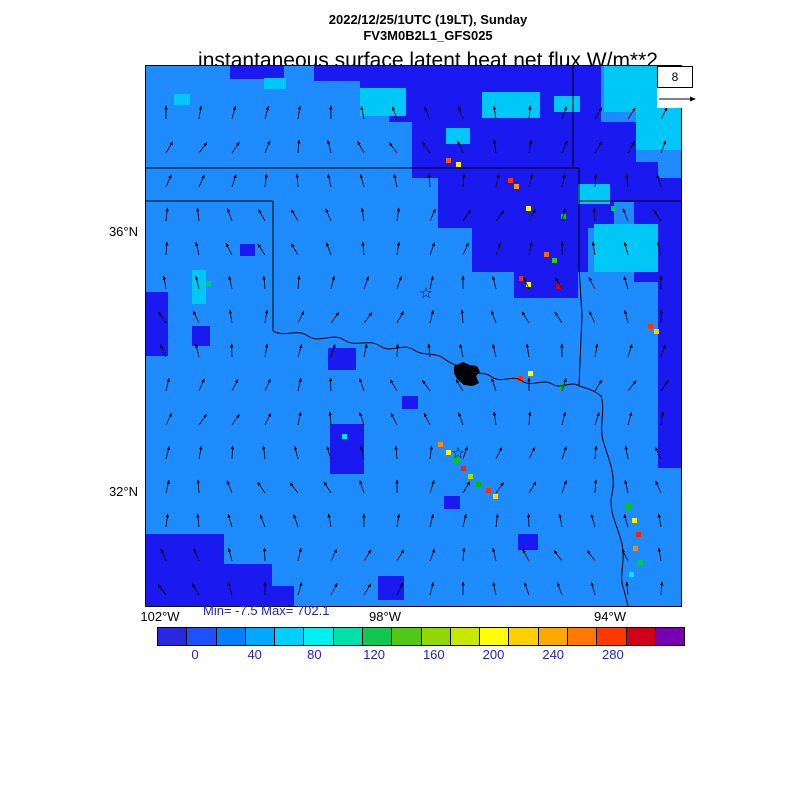 The image size is (800, 800). Describe the element at coordinates (676, 87) in the screenshot. I see `reference-vector-box: 8` at that location.